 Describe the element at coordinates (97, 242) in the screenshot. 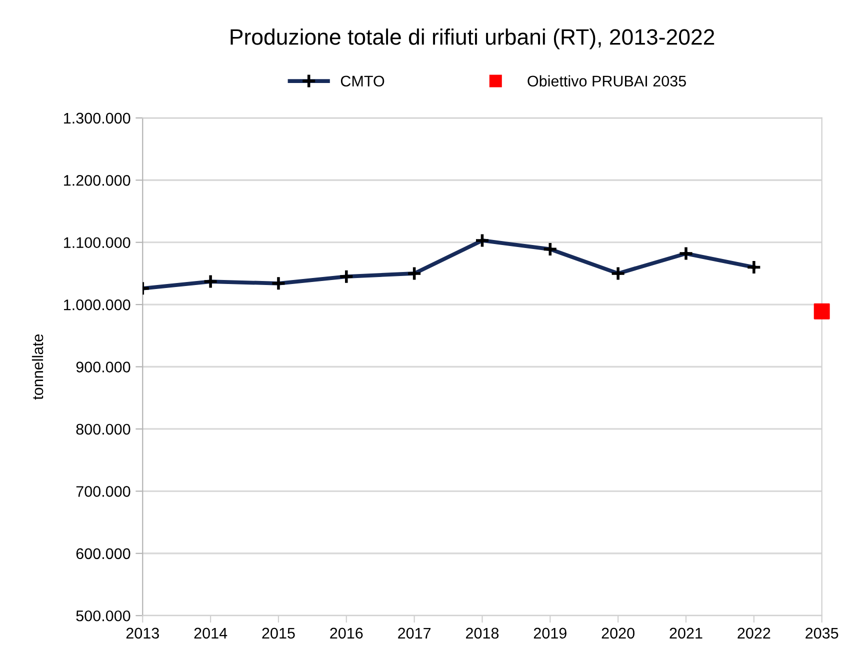

I see `y-tick-label: 1.100.000` at that location.